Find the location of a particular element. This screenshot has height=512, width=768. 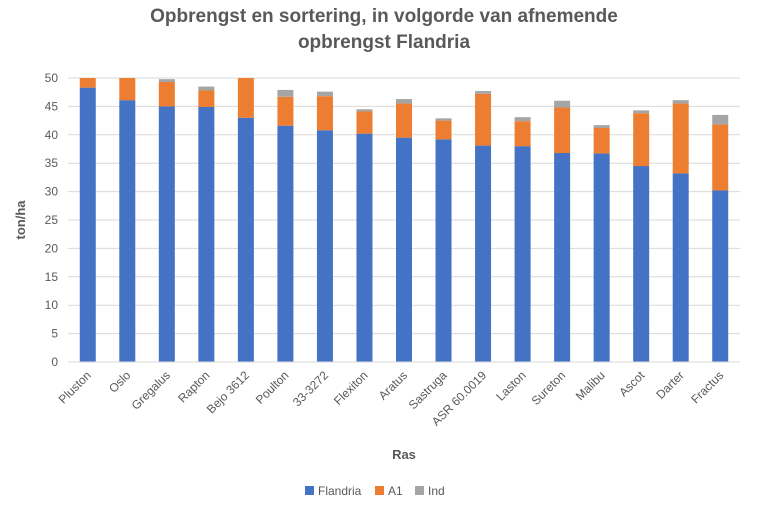

y-tick-label: 45 is located at coordinates (52, 106).